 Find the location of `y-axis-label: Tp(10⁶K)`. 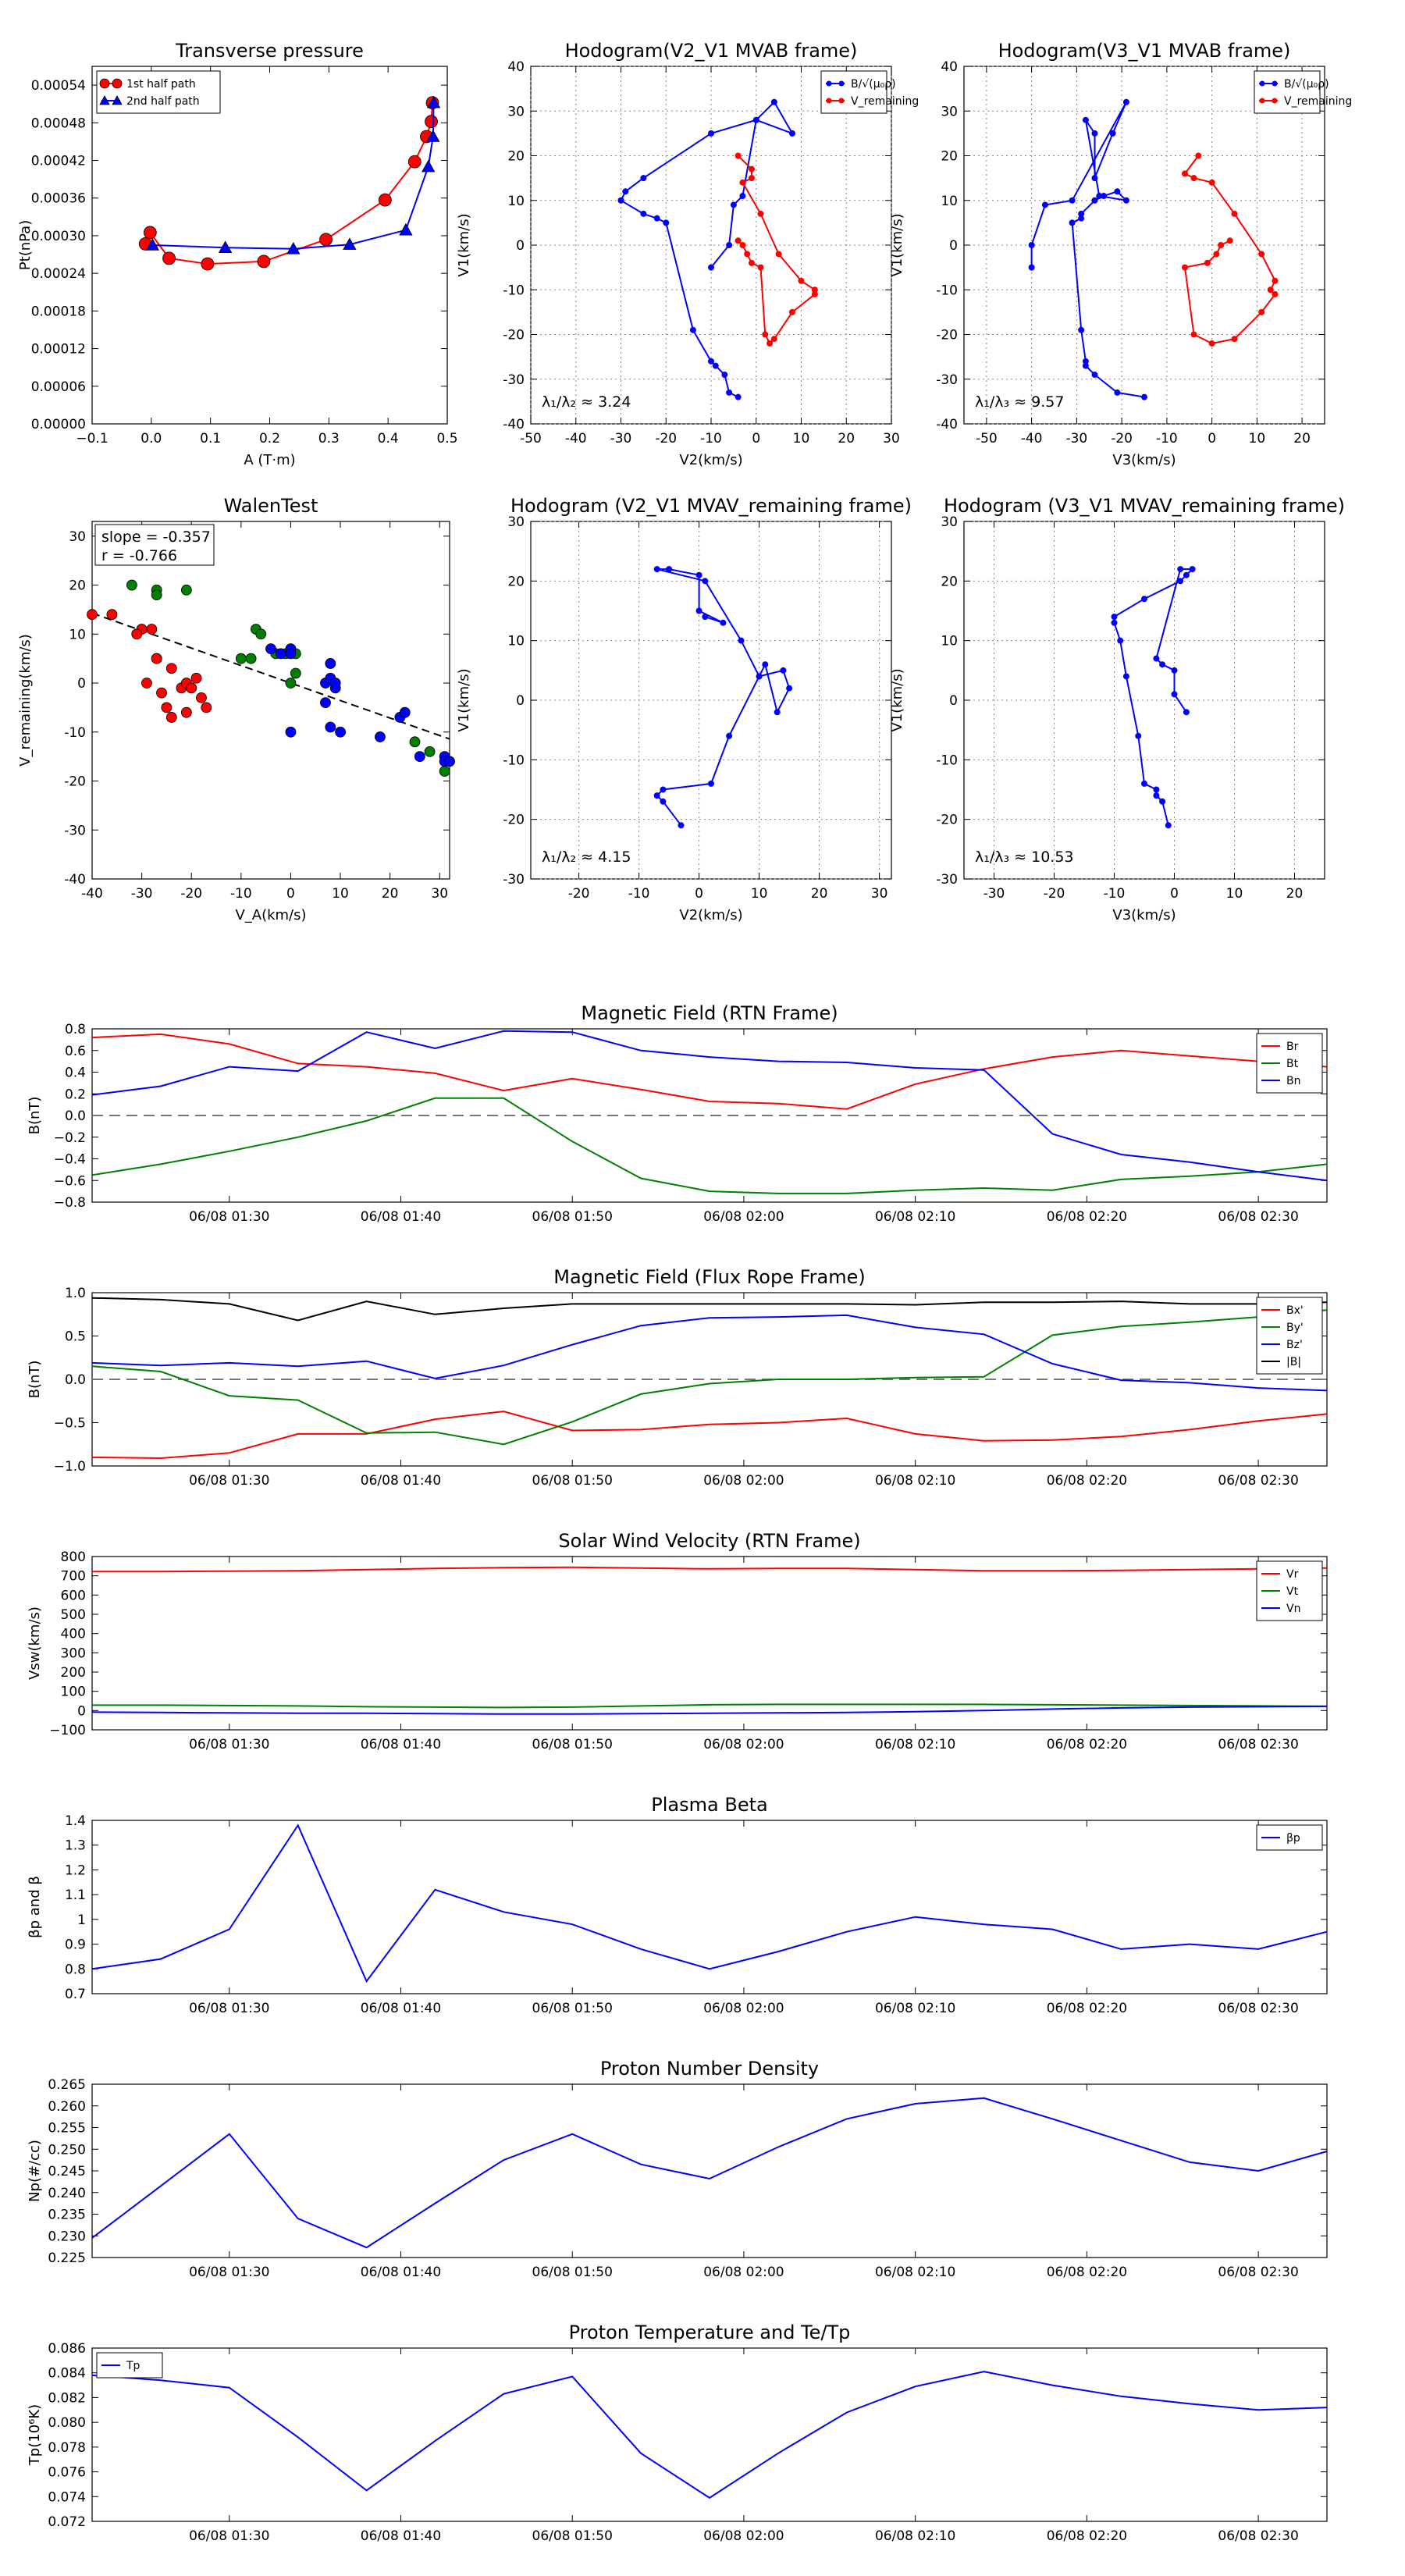

y-axis-label: Tp(10⁶K) is located at coordinates (35, 2435).